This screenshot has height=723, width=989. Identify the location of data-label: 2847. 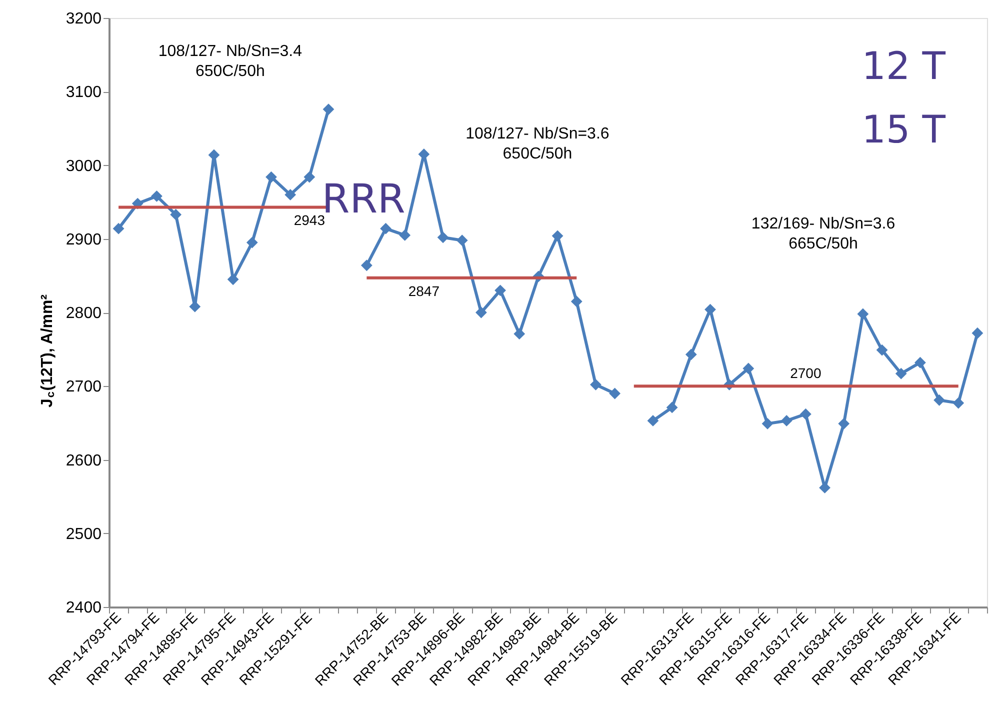
(424, 290).